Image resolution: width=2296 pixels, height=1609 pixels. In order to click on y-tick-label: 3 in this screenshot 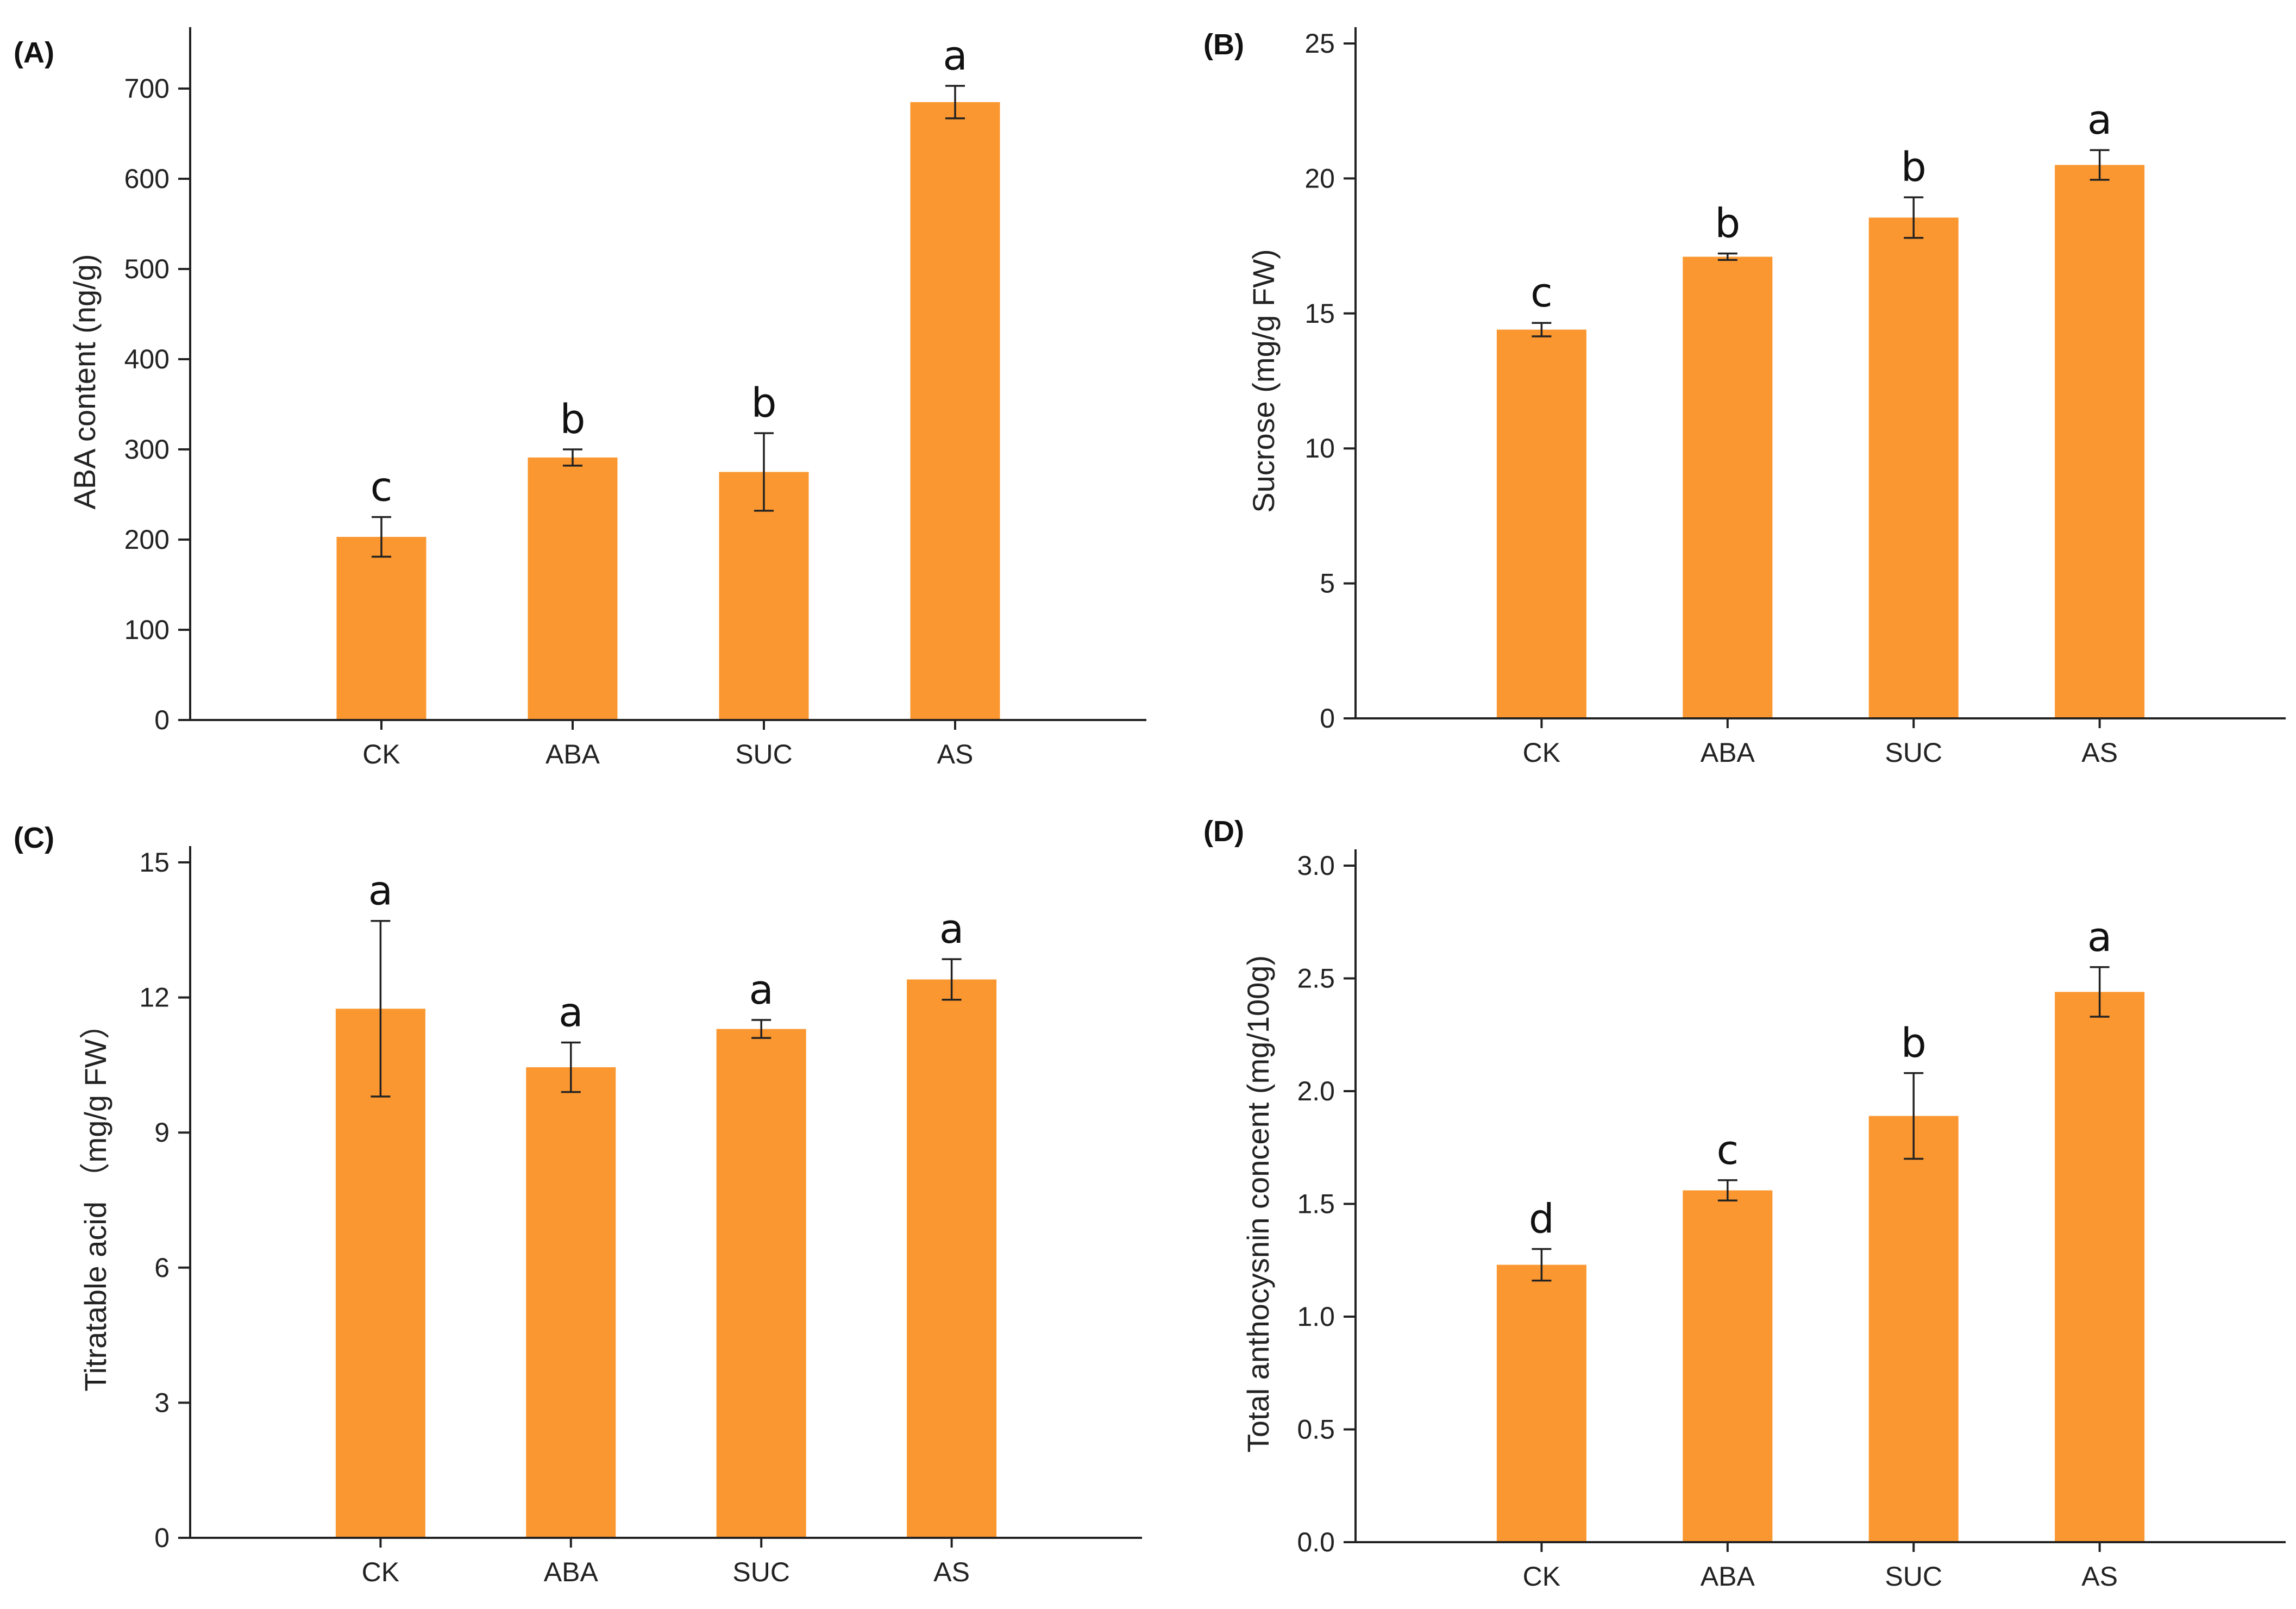, I will do `click(162, 1403)`.